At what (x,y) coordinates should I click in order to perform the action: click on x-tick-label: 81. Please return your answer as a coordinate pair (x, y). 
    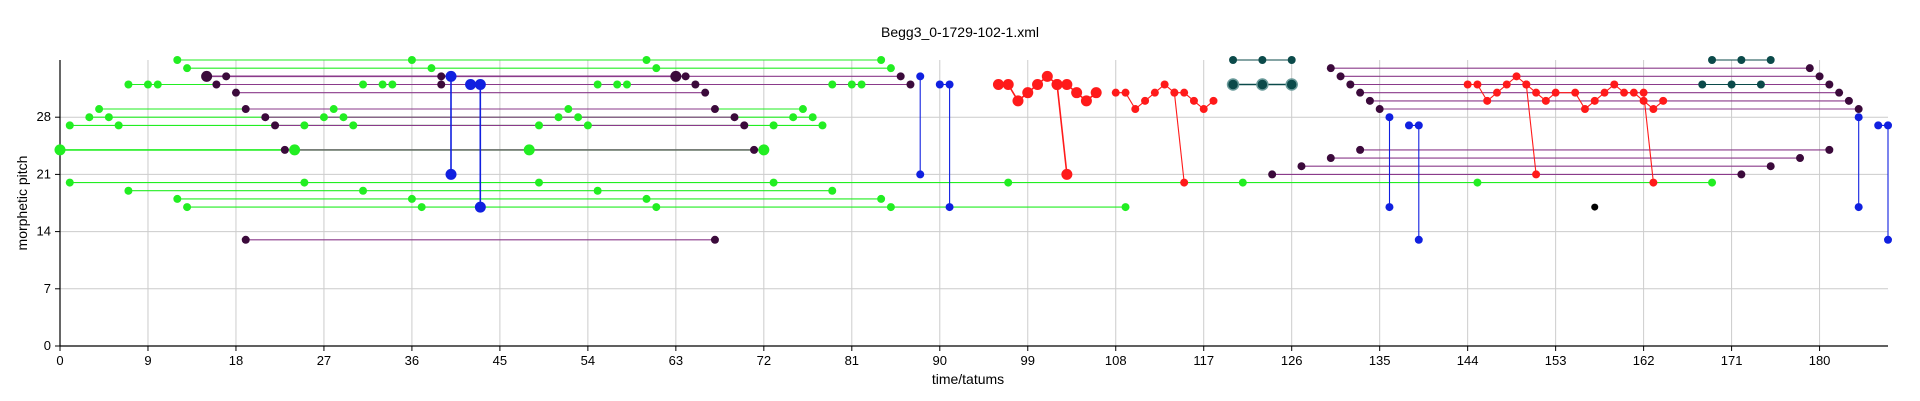
    Looking at the image, I should click on (852, 360).